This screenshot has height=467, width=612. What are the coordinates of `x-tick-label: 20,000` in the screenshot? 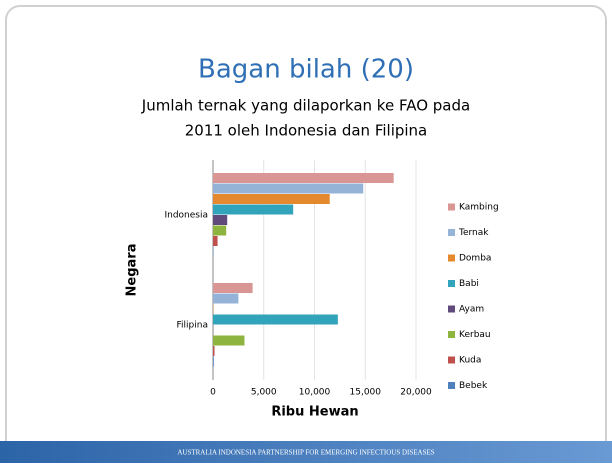 It's located at (416, 393).